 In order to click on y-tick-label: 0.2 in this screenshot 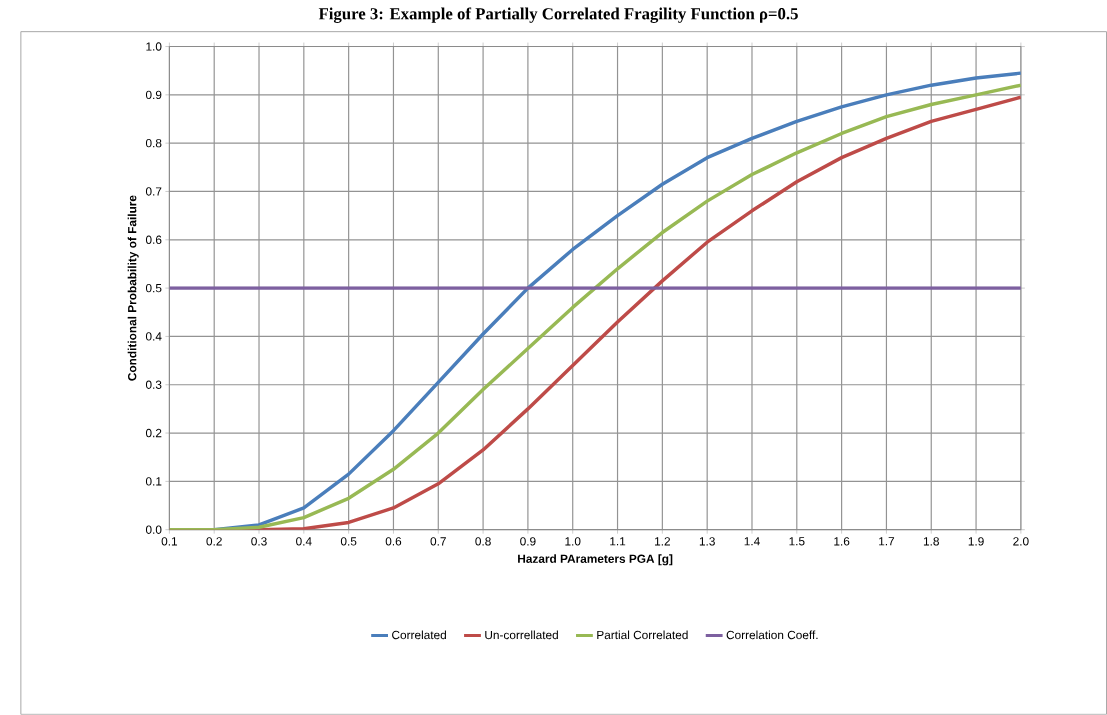, I will do `click(153, 433)`.